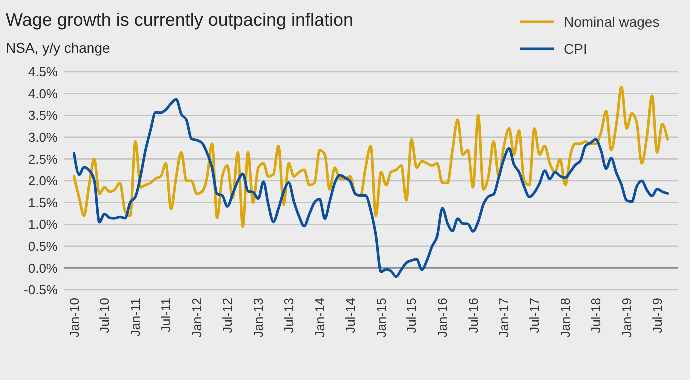 Image resolution: width=698 pixels, height=388 pixels. Describe the element at coordinates (534, 316) in the screenshot. I see `x-tick-label: Jul-17` at that location.